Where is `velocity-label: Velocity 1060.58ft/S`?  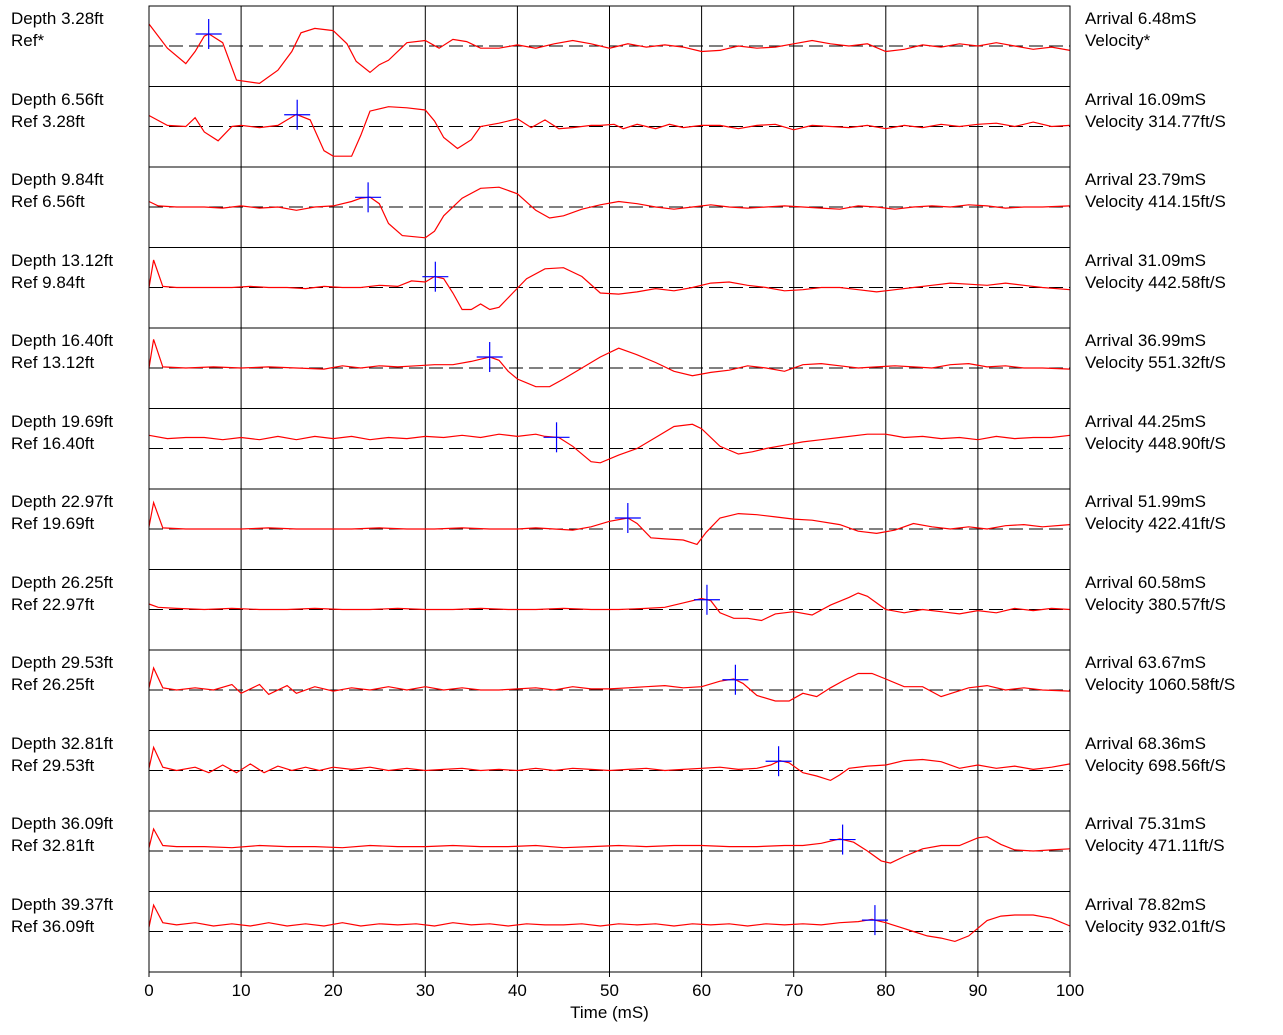
velocity-label: Velocity 1060.58ft/S is located at coordinates (1160, 684).